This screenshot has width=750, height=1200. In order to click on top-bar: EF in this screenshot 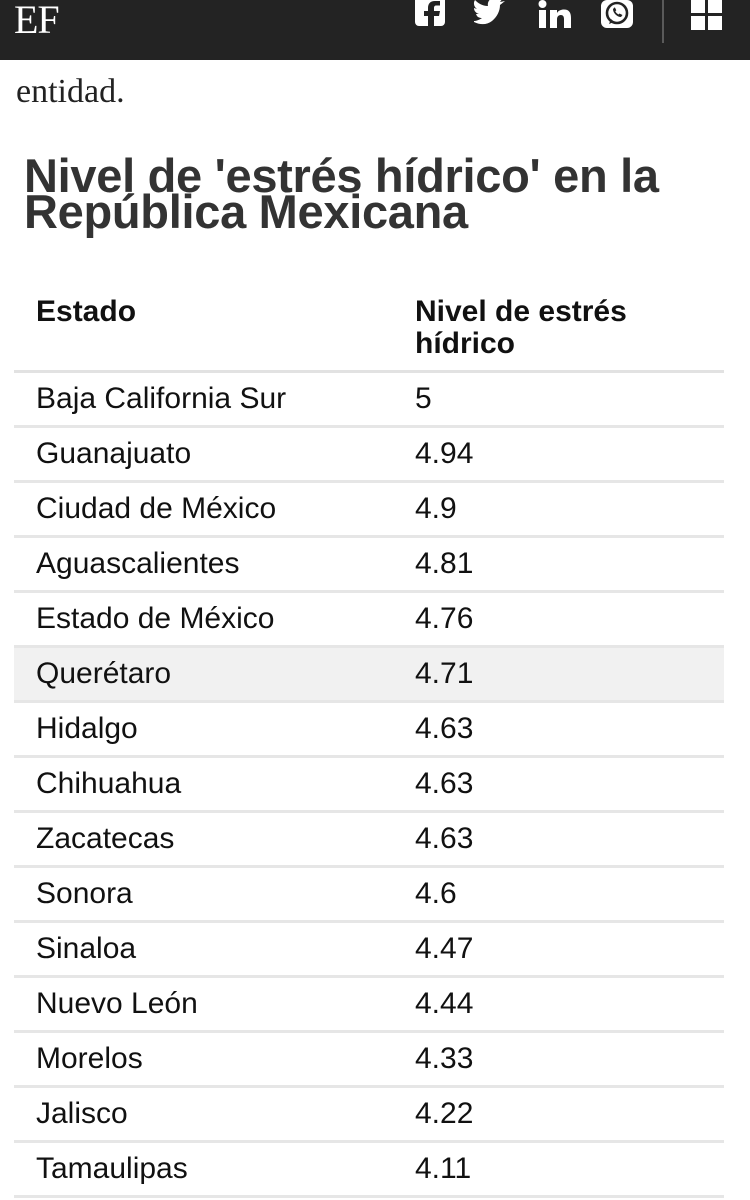, I will do `click(375, 30)`.